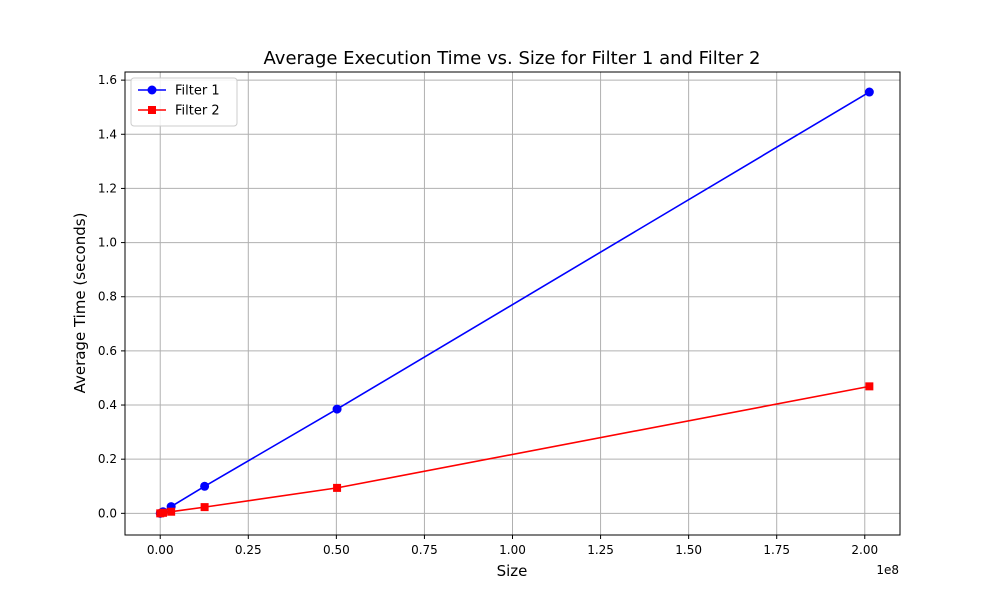 The width and height of the screenshot is (1000, 600). What do you see at coordinates (107, 513) in the screenshot?
I see `y-tick-label: 0.0` at bounding box center [107, 513].